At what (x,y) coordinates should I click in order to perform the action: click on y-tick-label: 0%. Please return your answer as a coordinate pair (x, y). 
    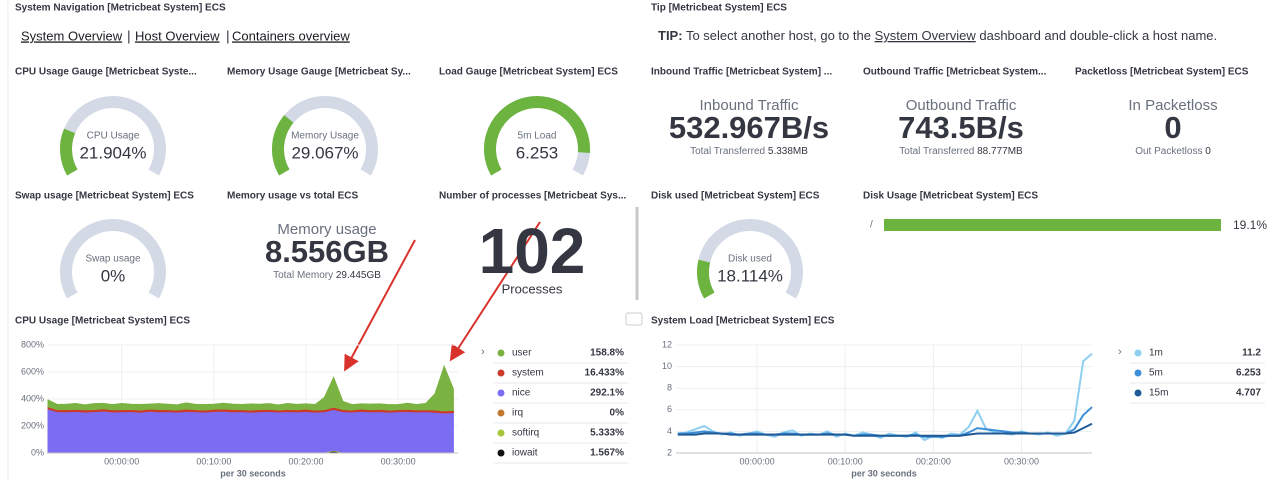
    Looking at the image, I should click on (37, 452).